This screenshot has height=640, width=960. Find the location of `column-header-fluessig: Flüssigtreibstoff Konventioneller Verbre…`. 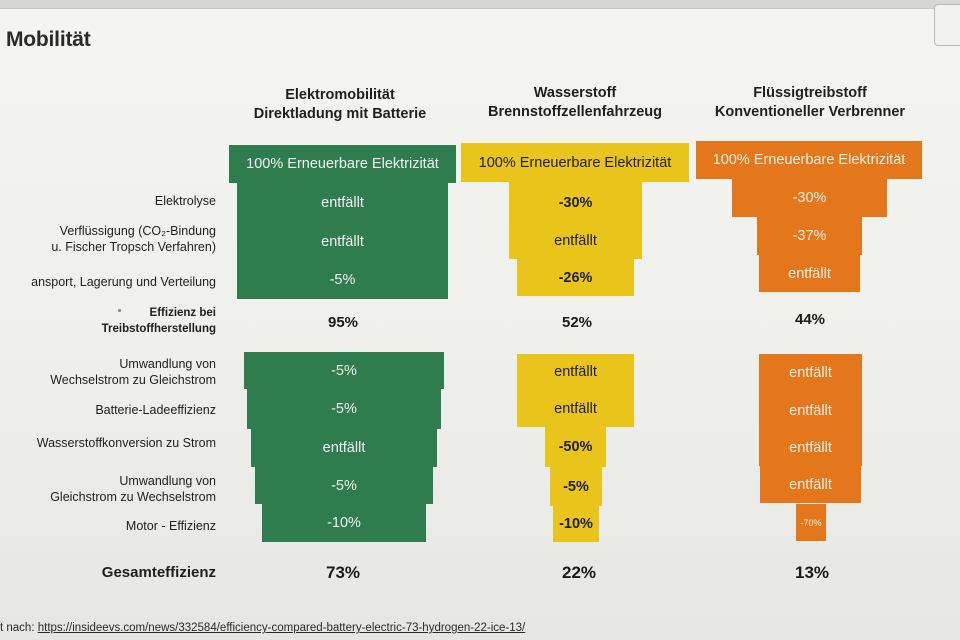

column-header-fluessig: Flüssigtreibstoff Konventioneller Verbre… is located at coordinates (810, 103).